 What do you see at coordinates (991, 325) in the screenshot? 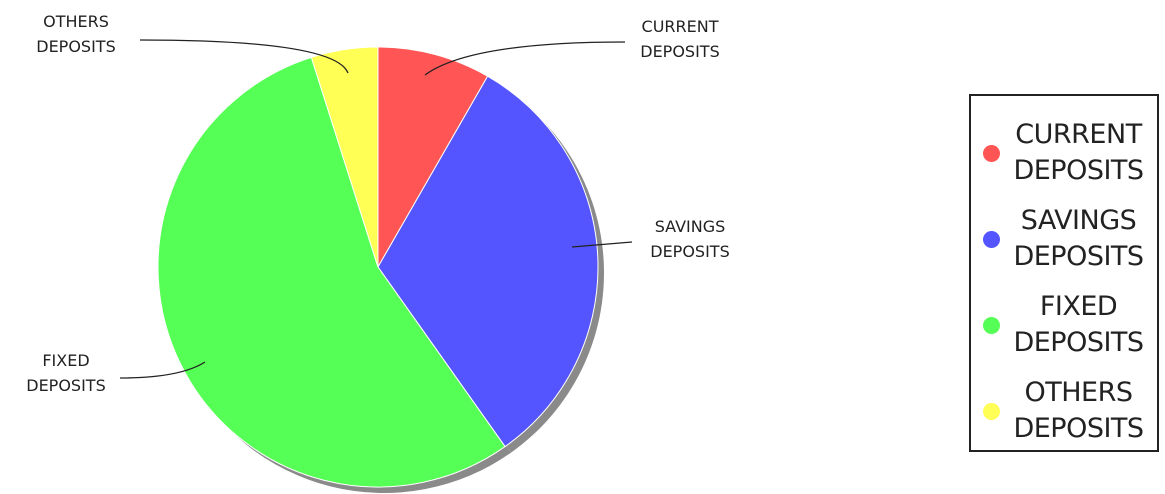
I see `legend-dot-fixed-icon` at bounding box center [991, 325].